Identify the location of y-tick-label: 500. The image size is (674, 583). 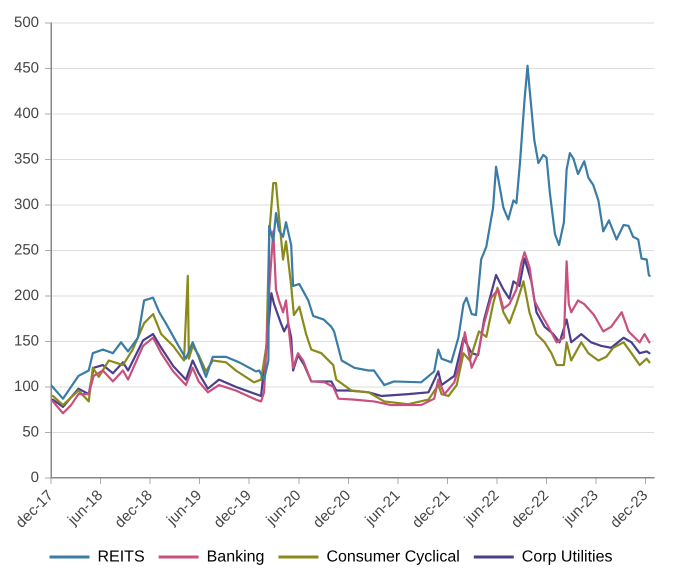
(27, 23).